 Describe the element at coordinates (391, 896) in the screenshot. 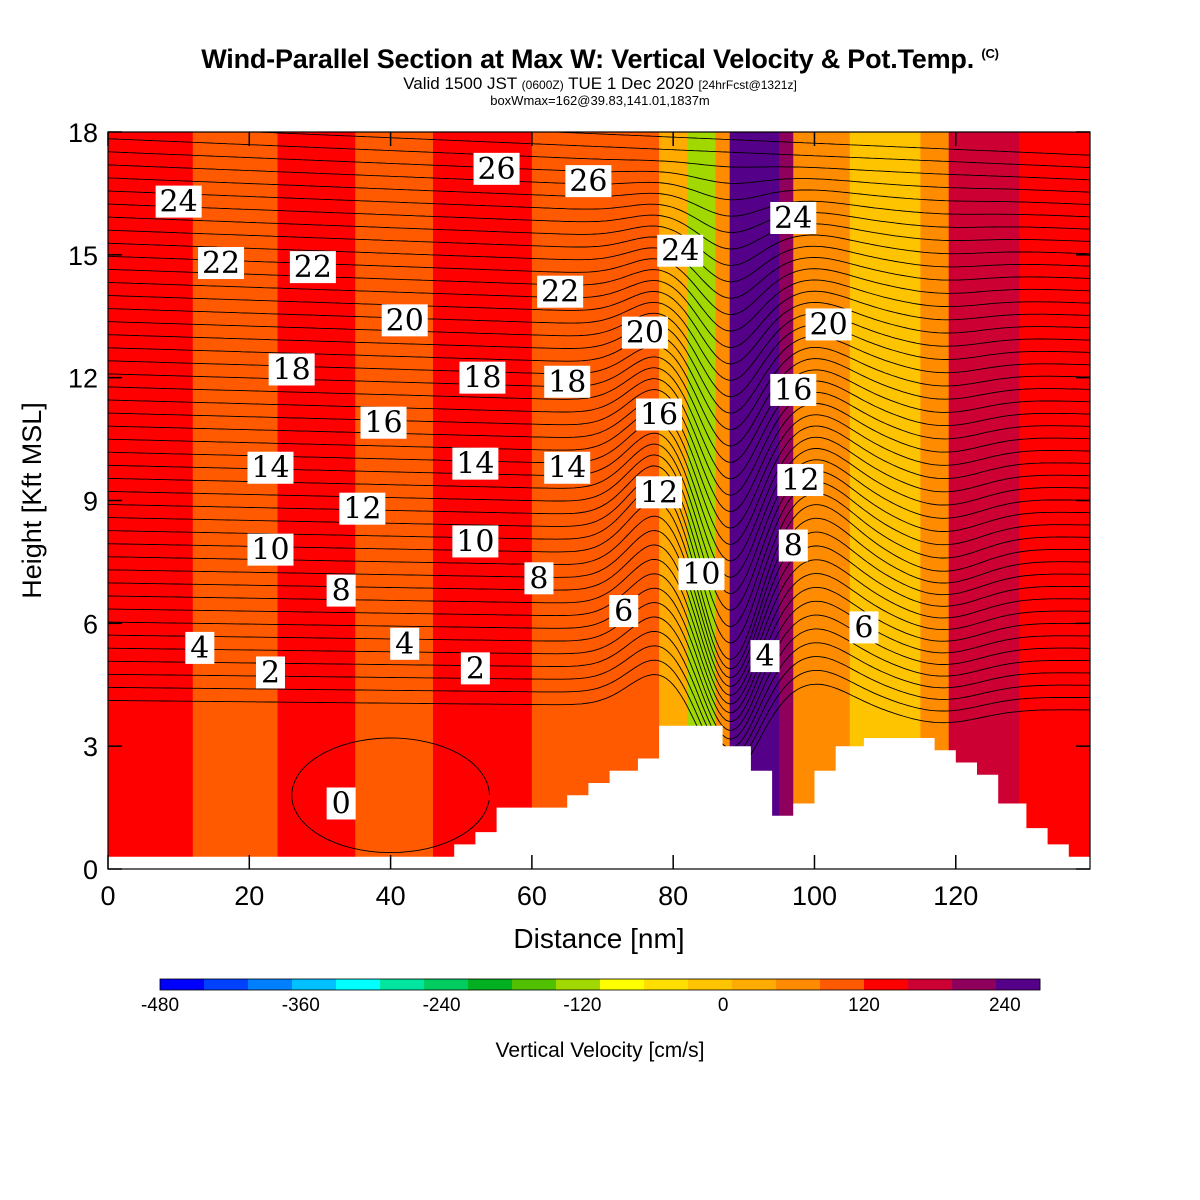

I see `x-tick-label: 40` at that location.